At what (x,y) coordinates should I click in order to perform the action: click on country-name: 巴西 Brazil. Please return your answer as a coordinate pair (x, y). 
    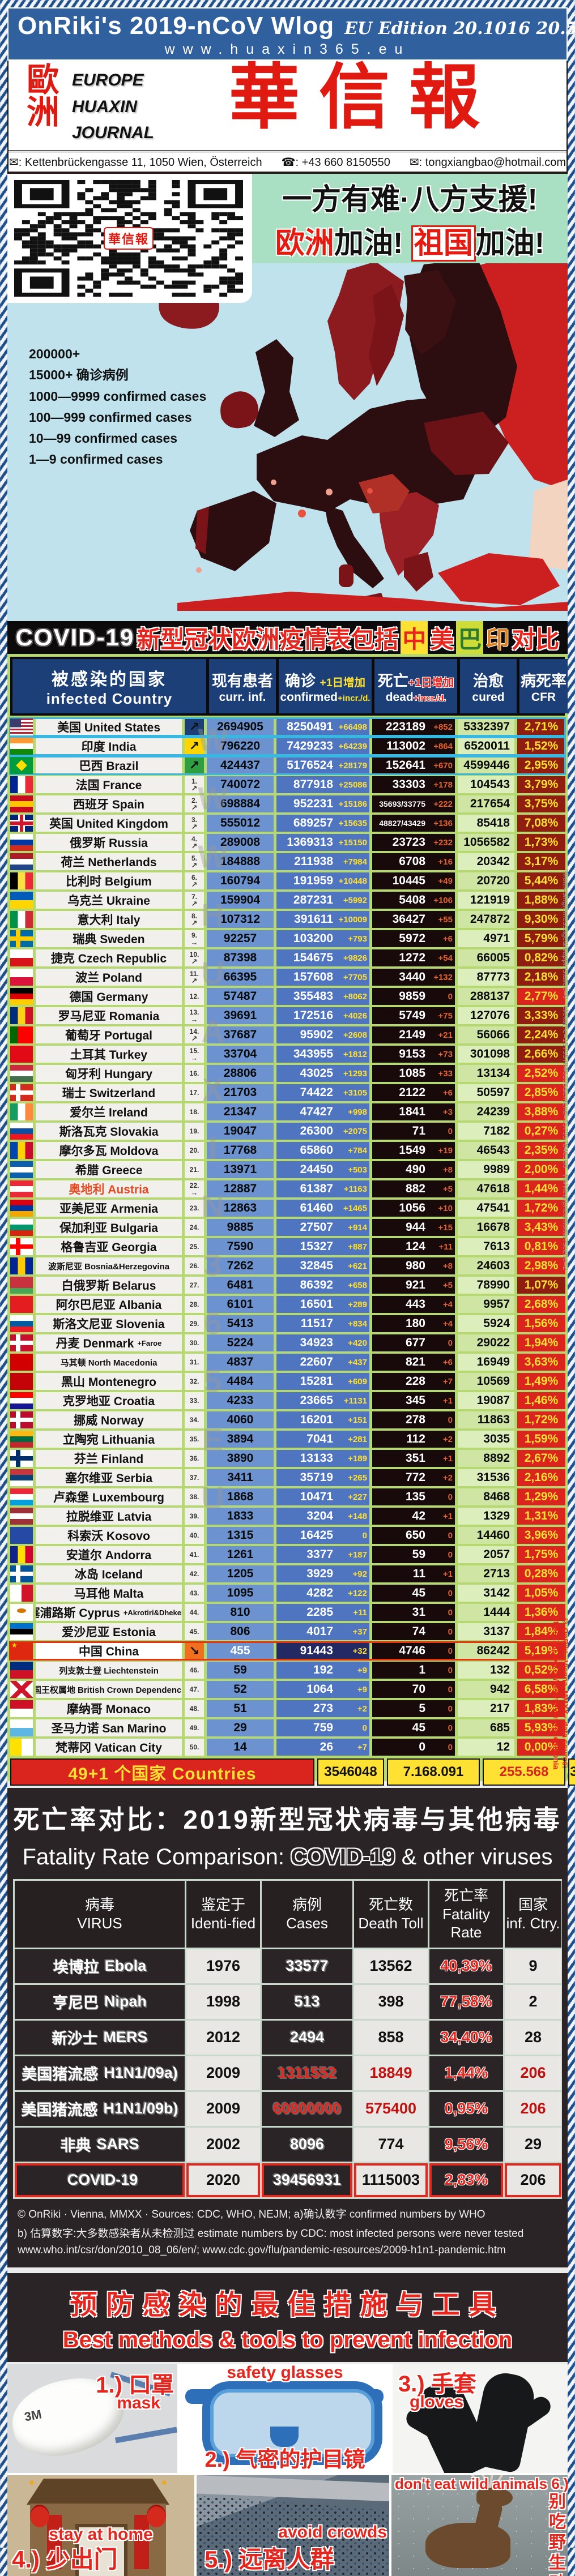
    Looking at the image, I should click on (109, 765).